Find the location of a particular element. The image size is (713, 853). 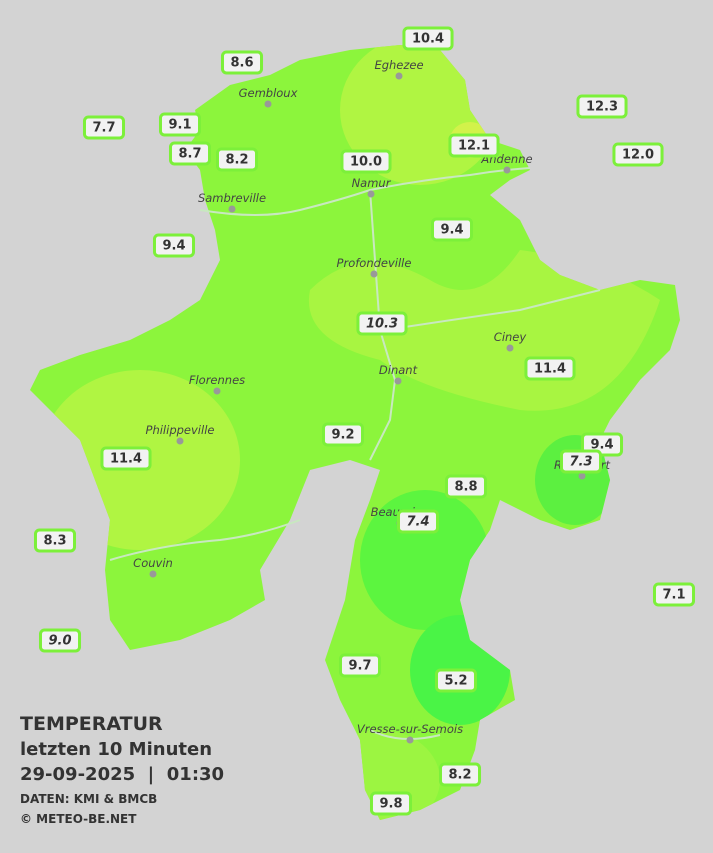

station: 8.7 is located at coordinates (190, 153).